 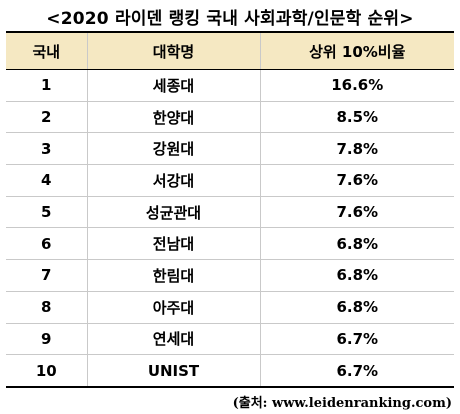 I want to click on source-note: (출처: www.leidenranking.com), so click(x=342, y=403).